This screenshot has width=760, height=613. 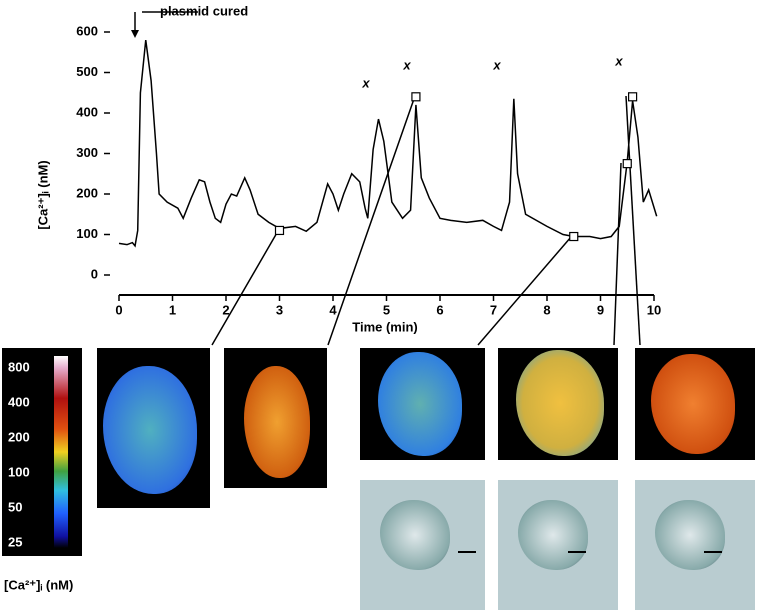 I want to click on colorbar-label: [Ca²⁺]ᵢ (nM), so click(x=38, y=584).